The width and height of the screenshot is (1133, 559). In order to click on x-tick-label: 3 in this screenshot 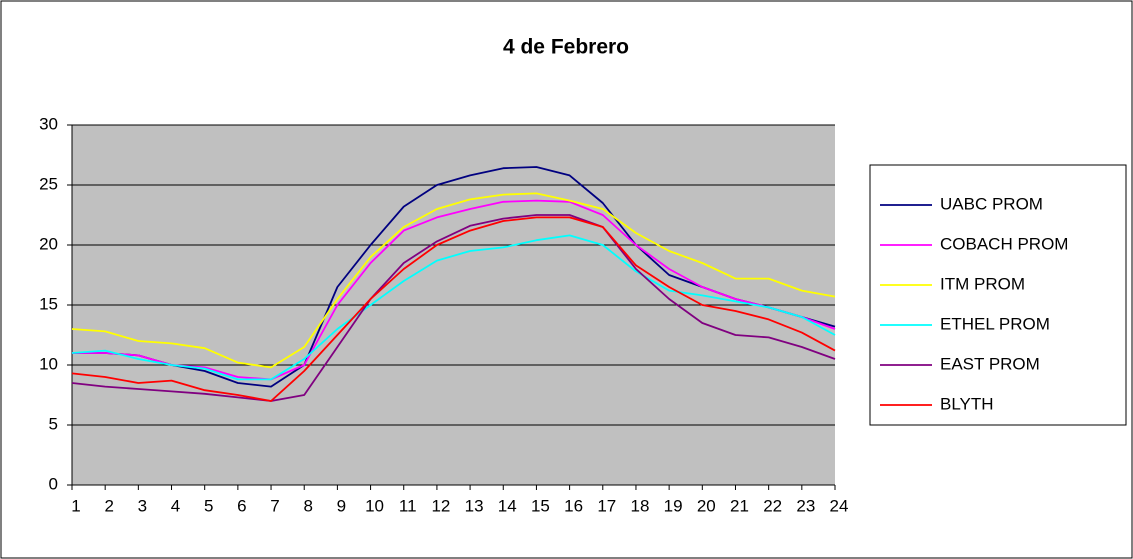, I will do `click(142, 505)`.